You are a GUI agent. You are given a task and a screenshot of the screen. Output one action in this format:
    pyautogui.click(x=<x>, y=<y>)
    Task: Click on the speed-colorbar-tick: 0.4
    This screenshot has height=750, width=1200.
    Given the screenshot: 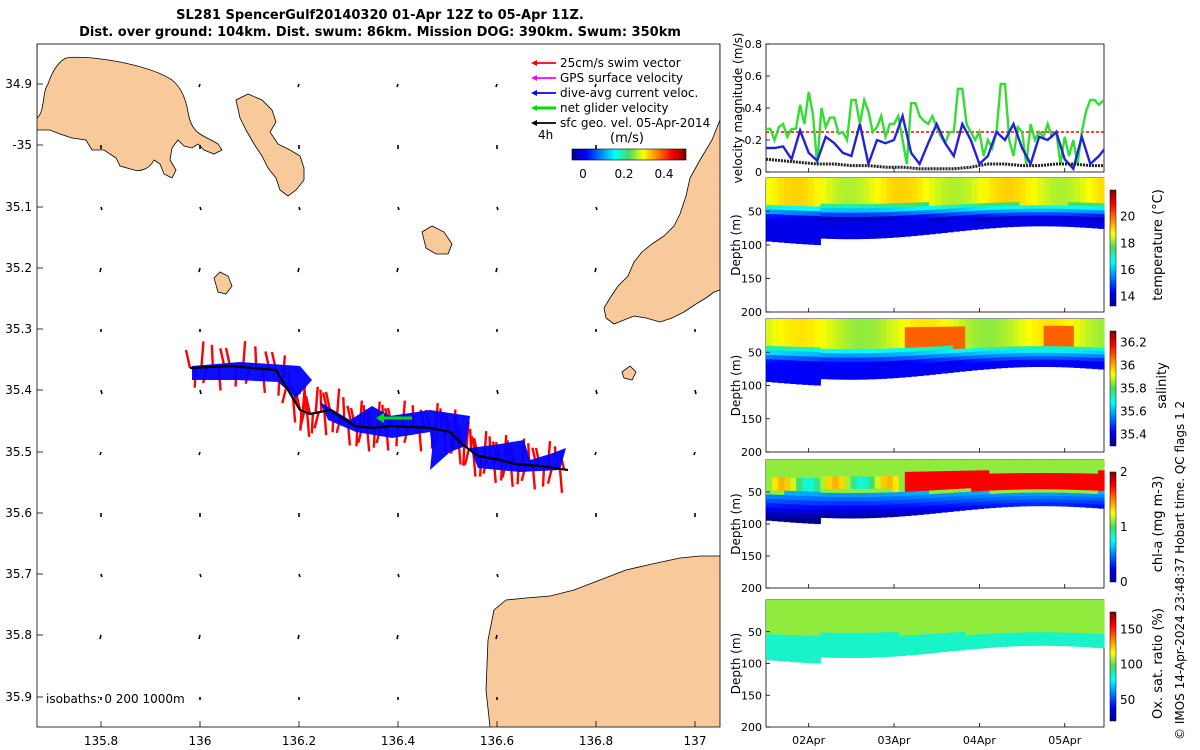 What is the action you would take?
    pyautogui.click(x=663, y=174)
    